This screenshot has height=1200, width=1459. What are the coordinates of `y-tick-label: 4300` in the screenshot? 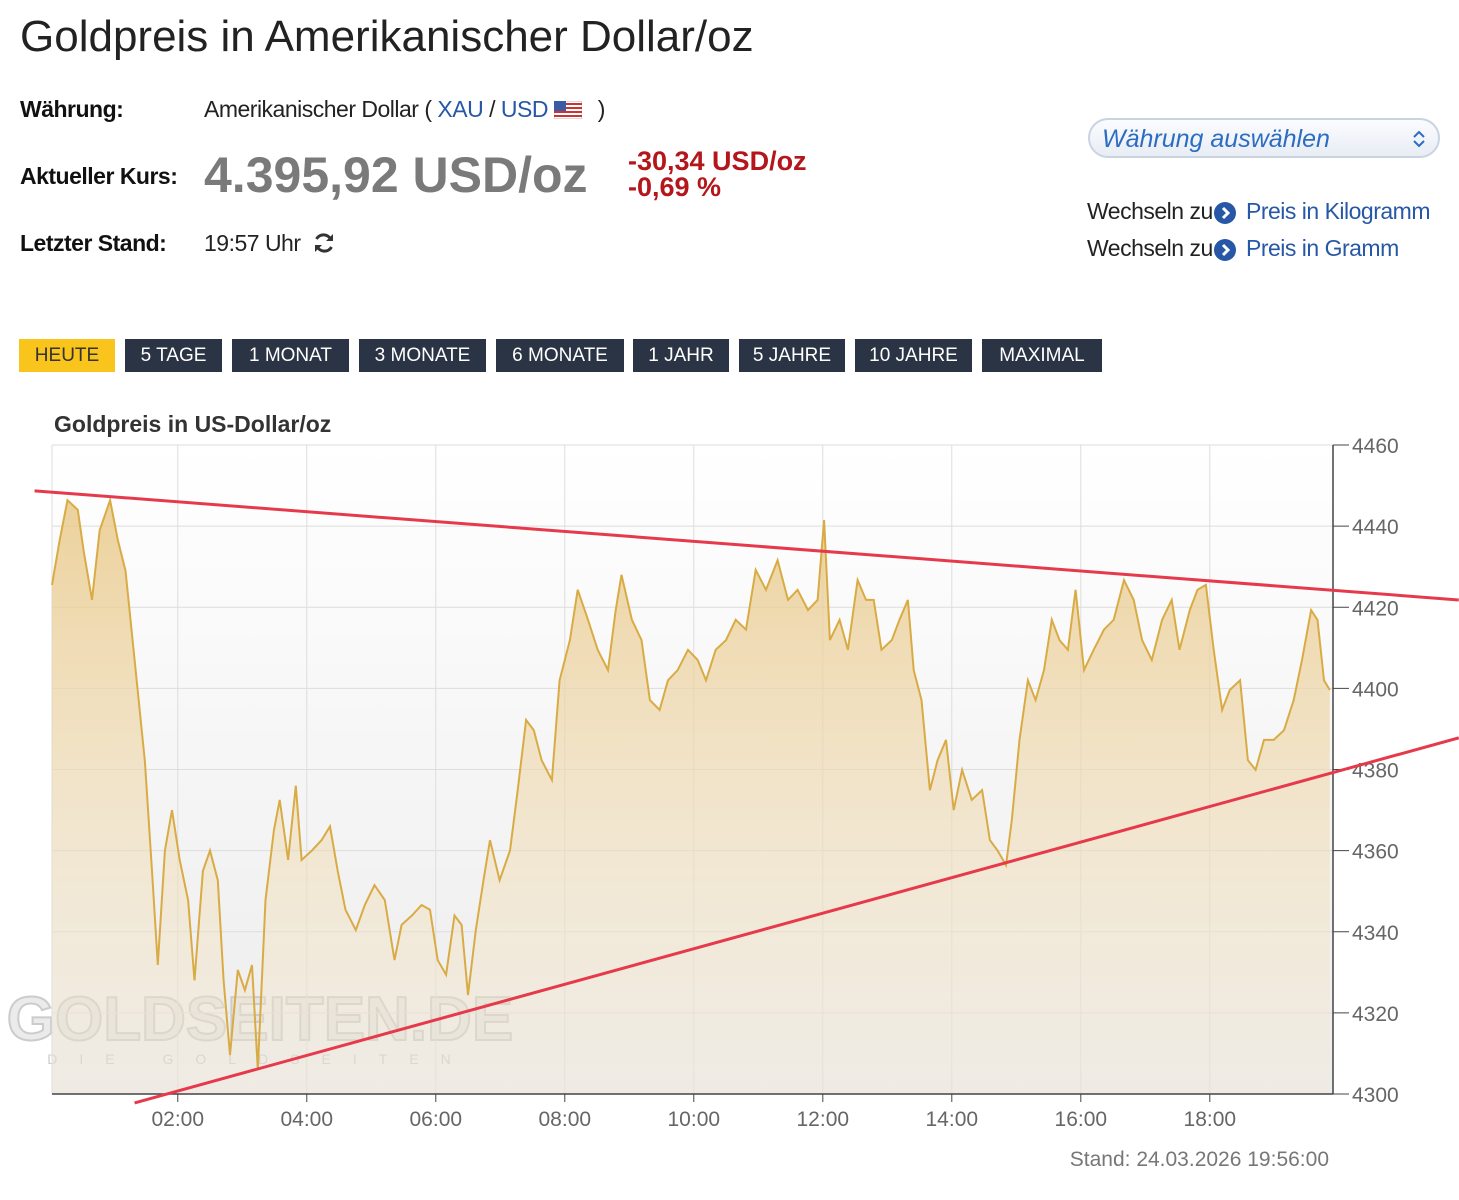 It's located at (1375, 1095).